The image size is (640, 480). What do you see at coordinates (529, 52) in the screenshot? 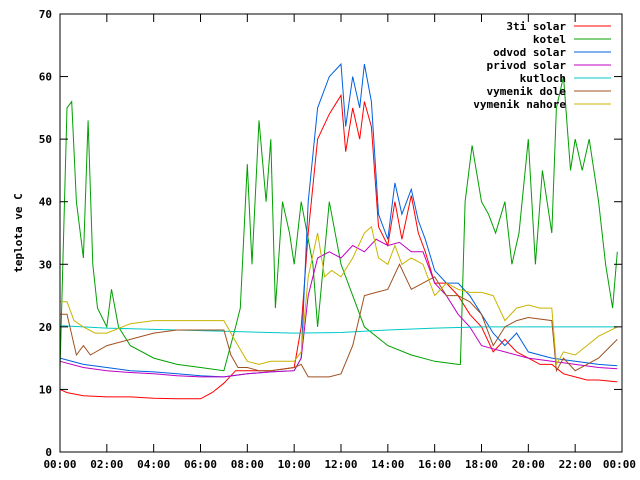
I see `legend-label-2: odvod solar` at bounding box center [529, 52].